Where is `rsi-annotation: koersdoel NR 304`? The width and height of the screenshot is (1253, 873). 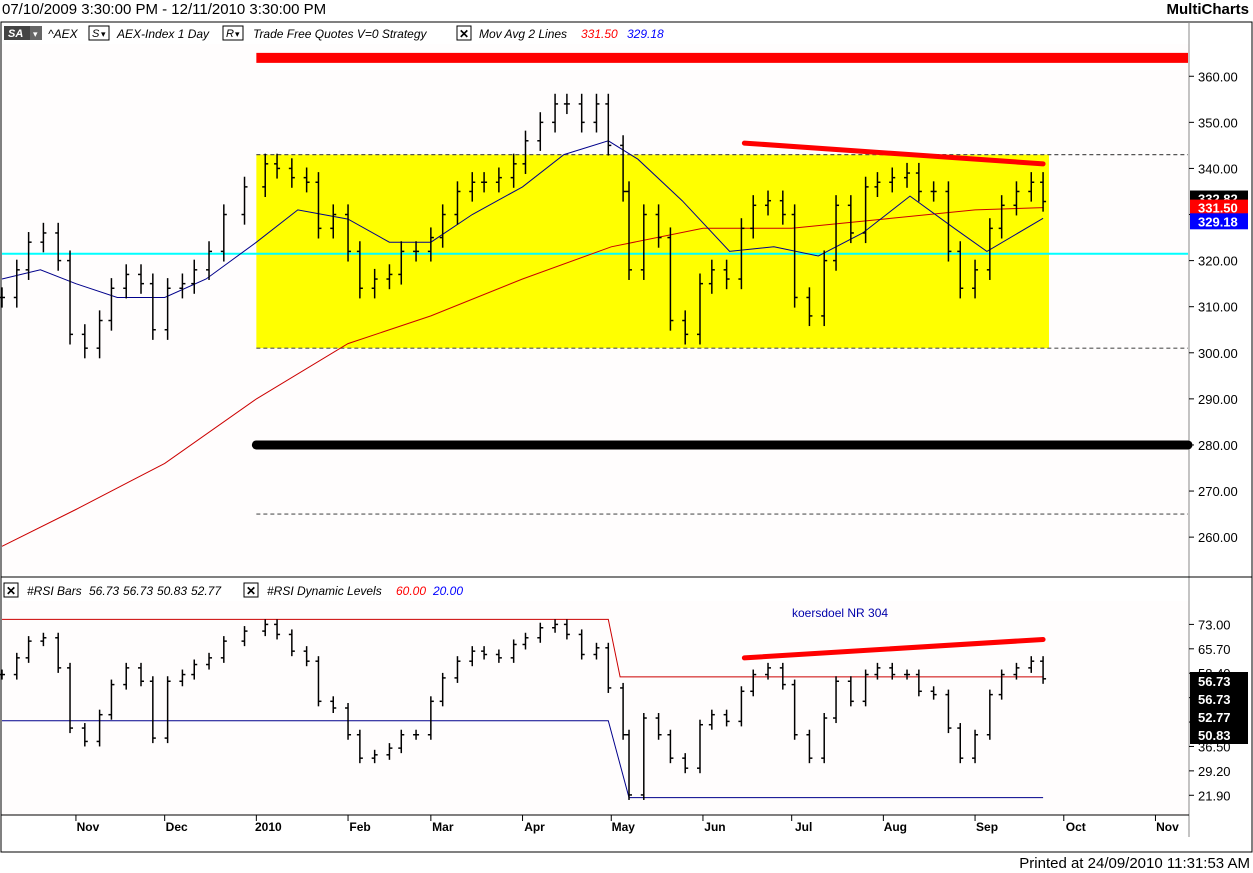 rsi-annotation: koersdoel NR 304 is located at coordinates (840, 613).